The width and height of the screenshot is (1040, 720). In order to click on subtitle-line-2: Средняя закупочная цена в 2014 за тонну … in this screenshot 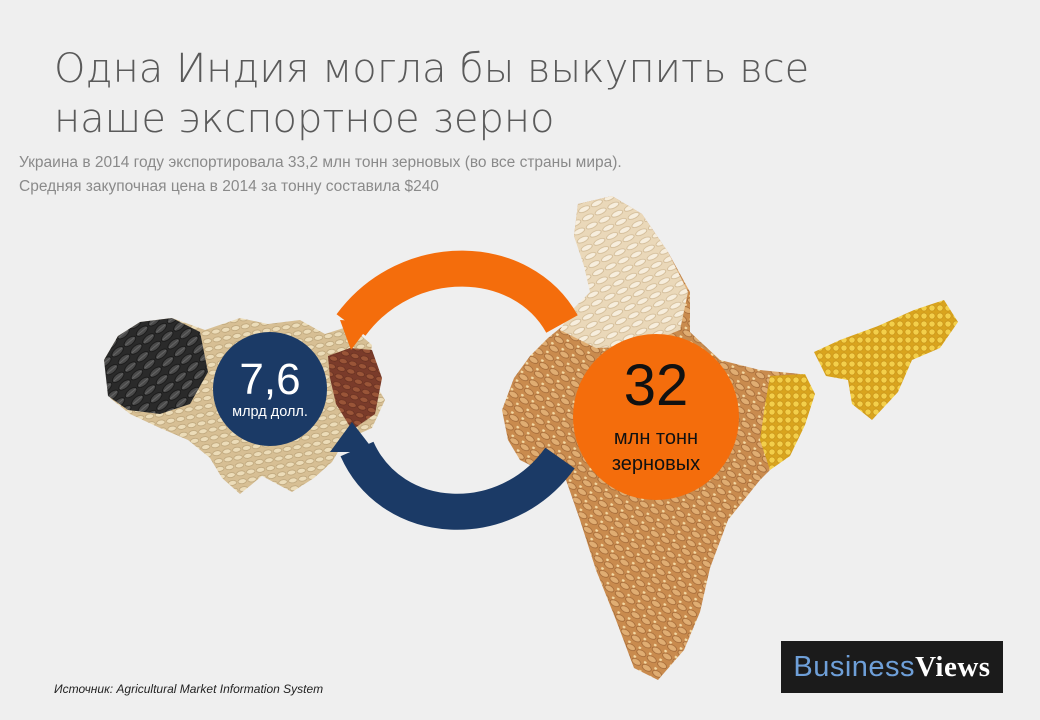, I will do `click(229, 186)`.